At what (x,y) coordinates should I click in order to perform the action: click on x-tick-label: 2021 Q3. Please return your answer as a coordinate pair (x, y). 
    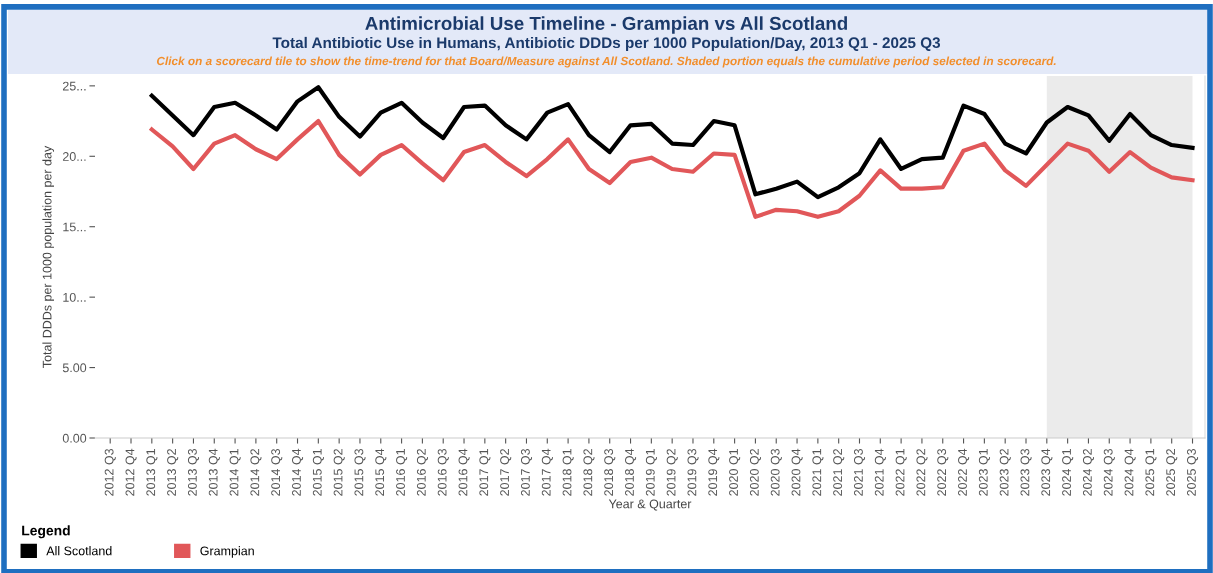
    Looking at the image, I should click on (859, 472).